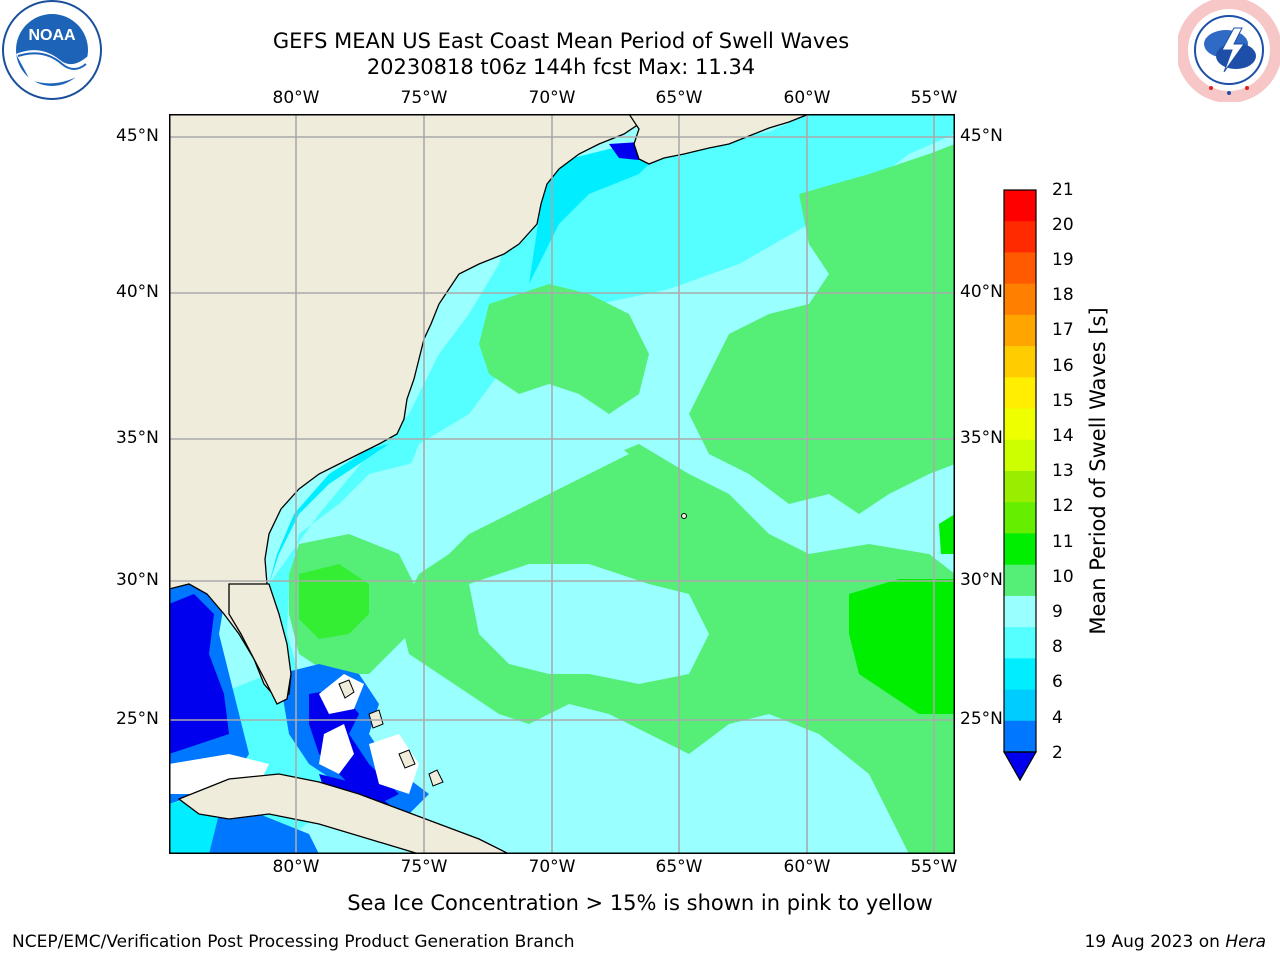 This screenshot has width=1280, height=960. Describe the element at coordinates (1057, 647) in the screenshot. I see `colorbar-tick-label: 8` at that location.